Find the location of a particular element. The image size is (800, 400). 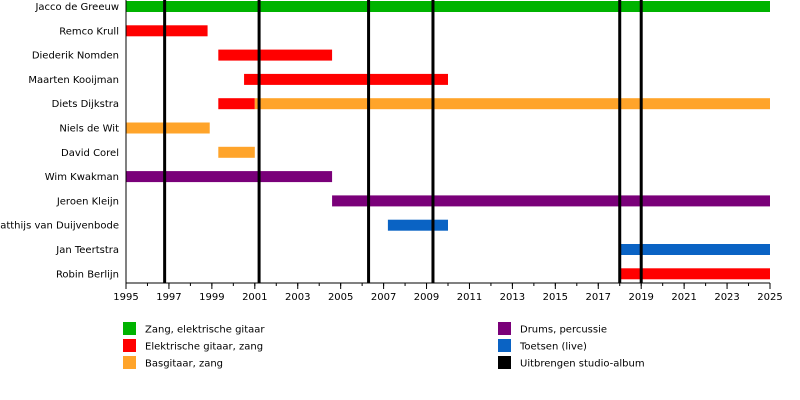

bar-jan-teertstra-toetsen is located at coordinates (694, 249).